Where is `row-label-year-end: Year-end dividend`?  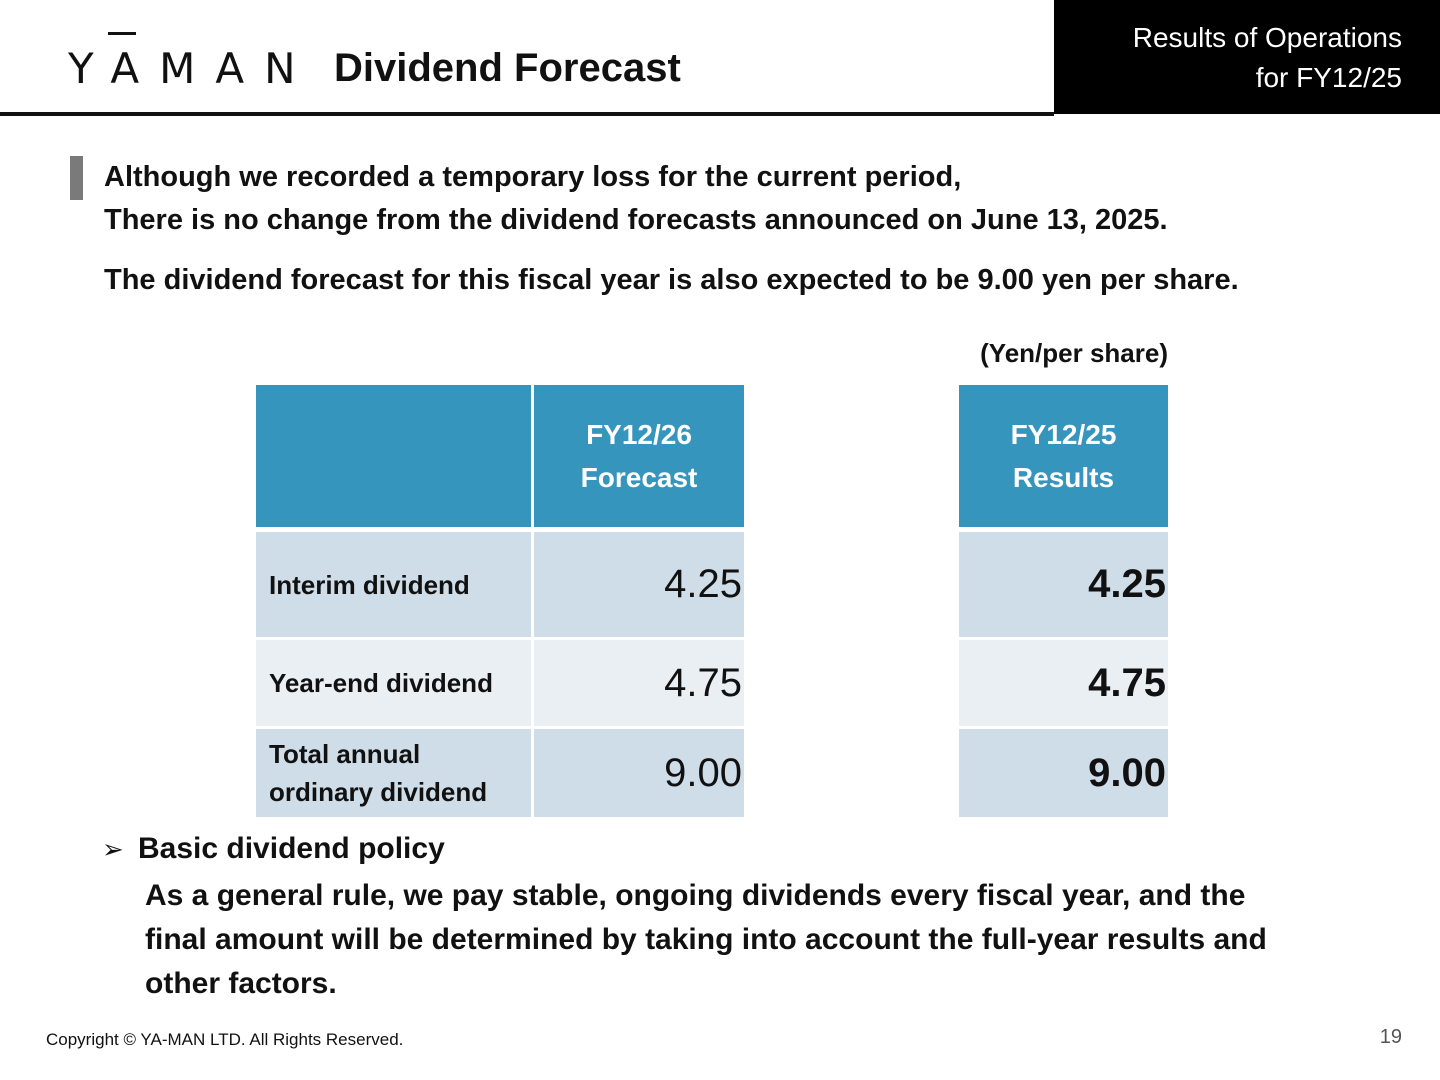
row-label-year-end: Year-end dividend is located at coordinates (393, 683).